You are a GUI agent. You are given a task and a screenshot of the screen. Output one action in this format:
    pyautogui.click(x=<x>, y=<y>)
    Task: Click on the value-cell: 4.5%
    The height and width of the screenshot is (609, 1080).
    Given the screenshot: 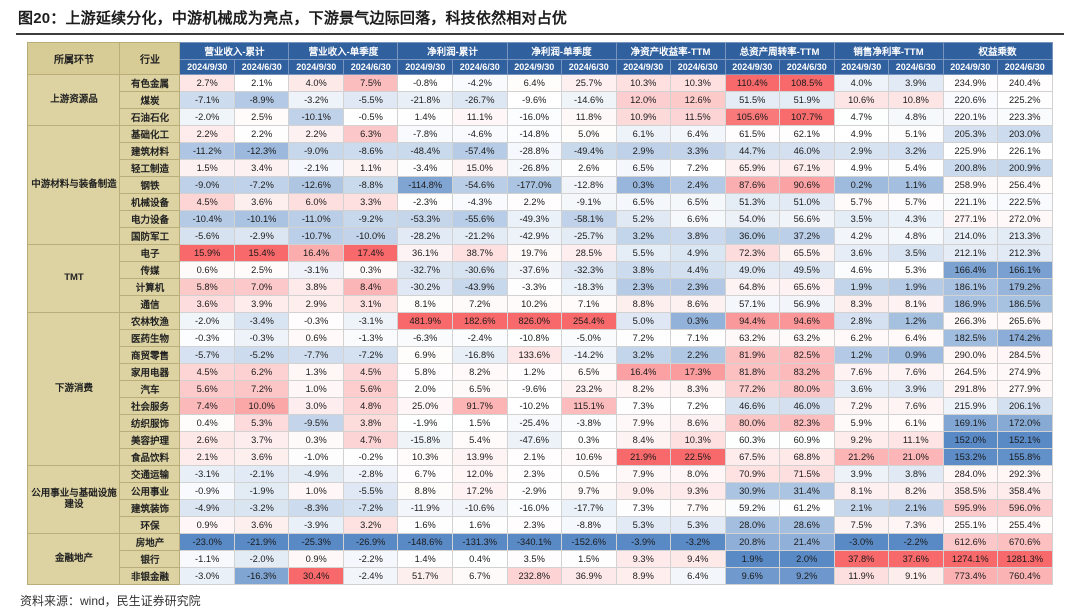 What is the action you would take?
    pyautogui.click(x=207, y=202)
    